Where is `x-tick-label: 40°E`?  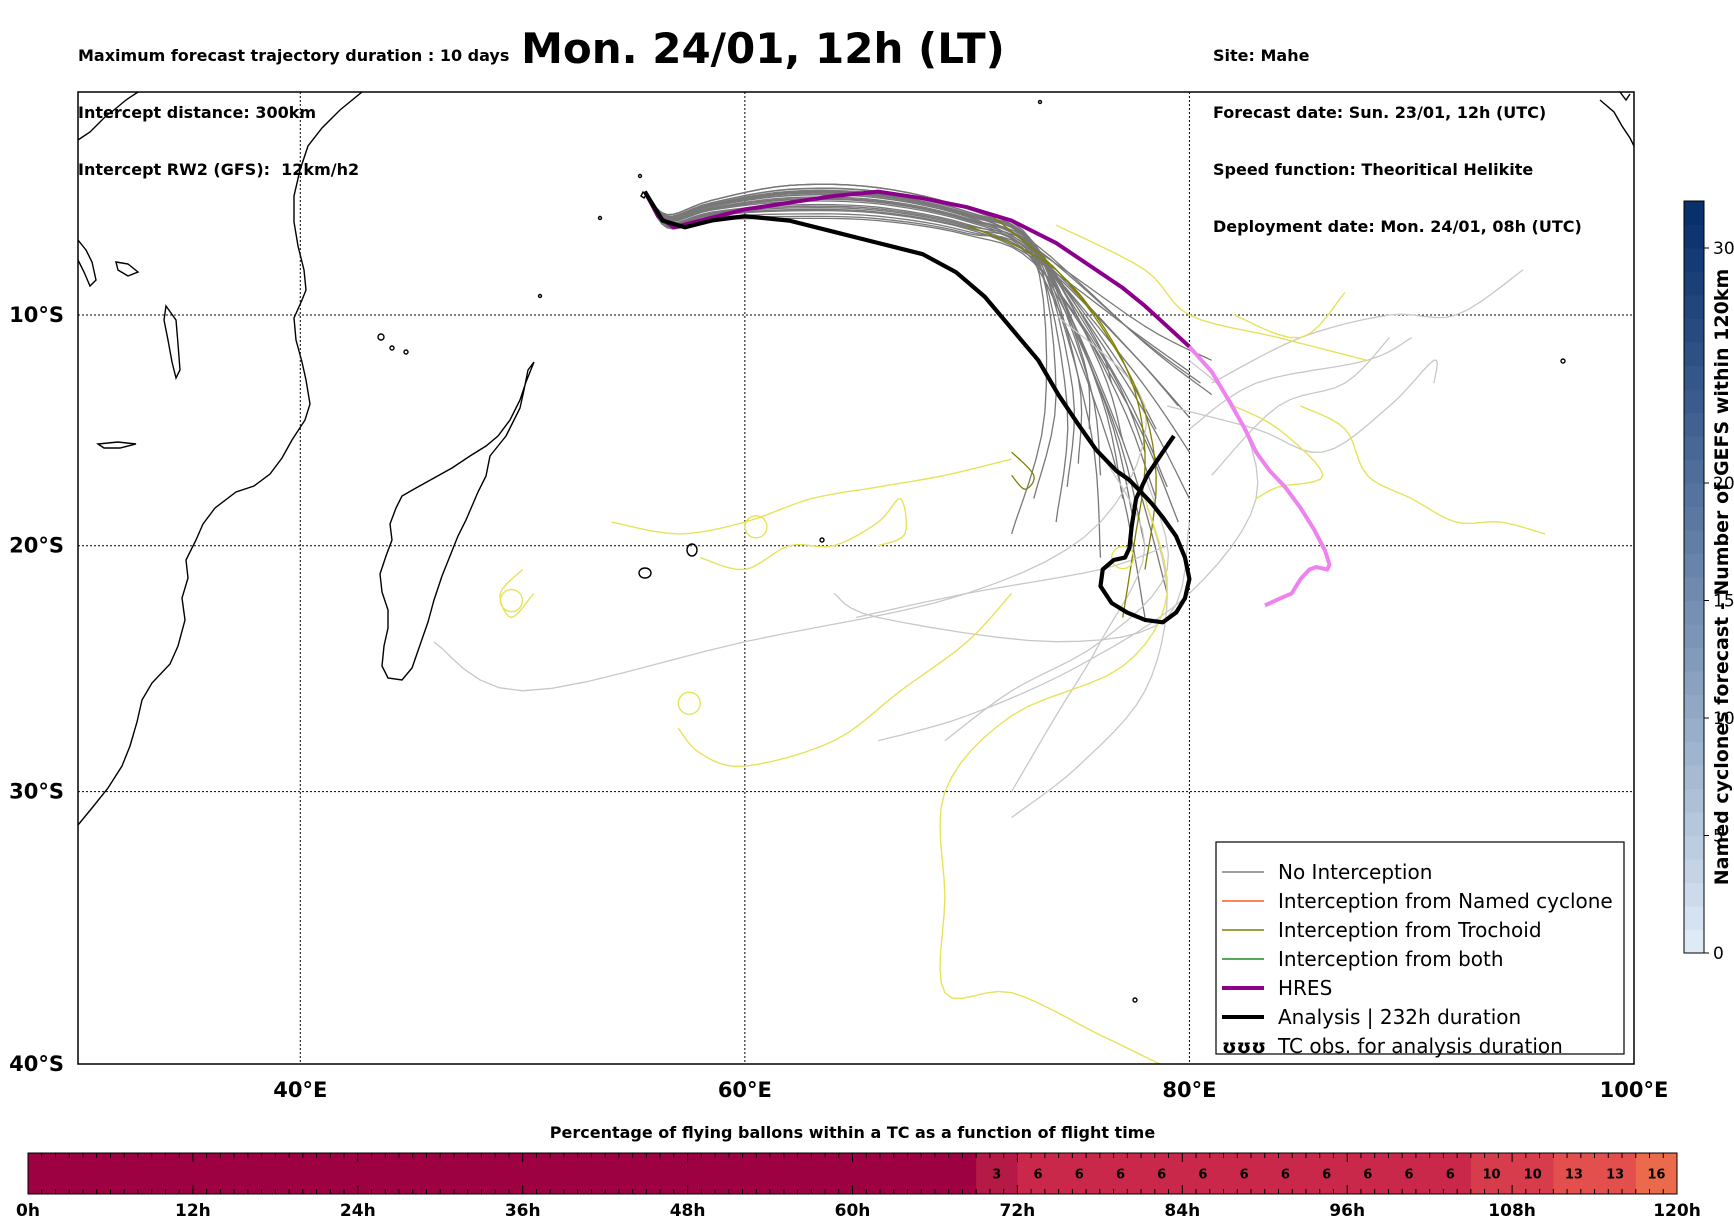
x-tick-label: 40°E is located at coordinates (300, 1090).